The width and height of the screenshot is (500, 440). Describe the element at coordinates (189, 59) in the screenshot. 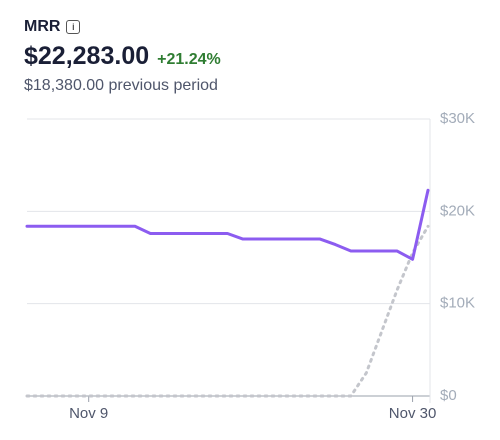

I see `change: +21.24%` at that location.